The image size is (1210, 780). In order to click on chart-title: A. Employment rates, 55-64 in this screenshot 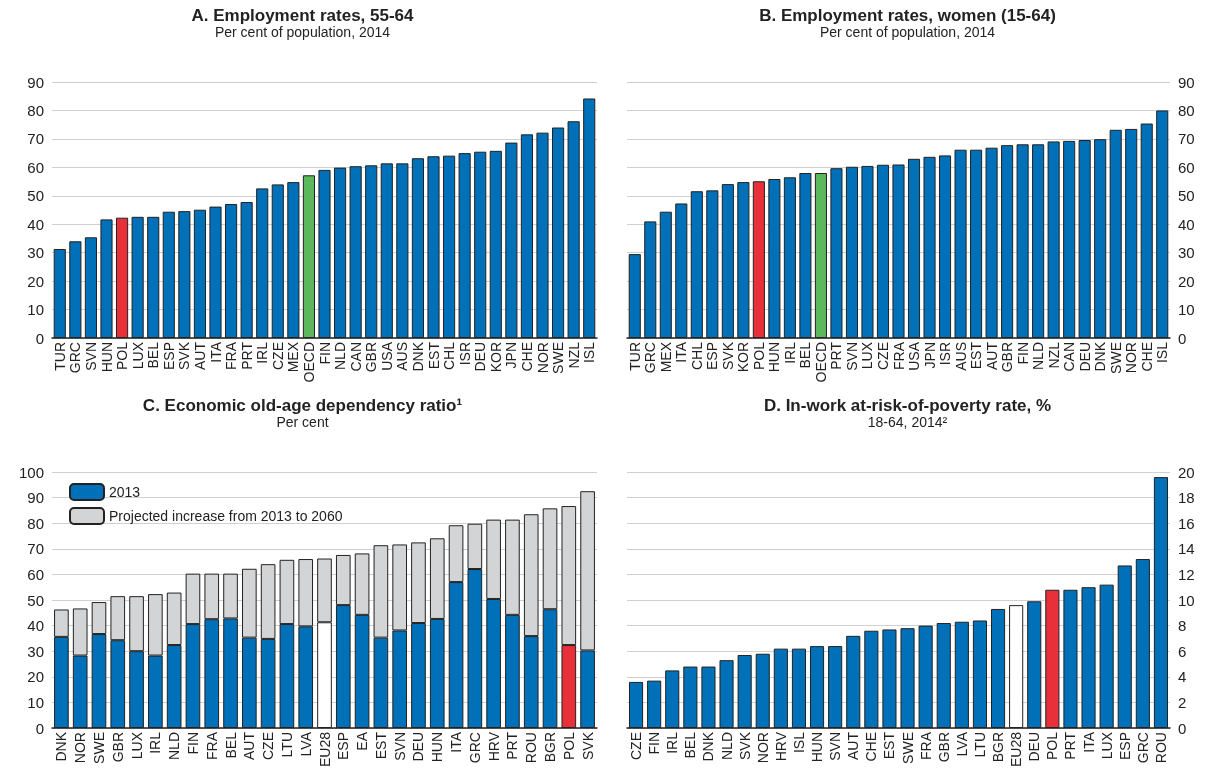, I will do `click(303, 15)`.